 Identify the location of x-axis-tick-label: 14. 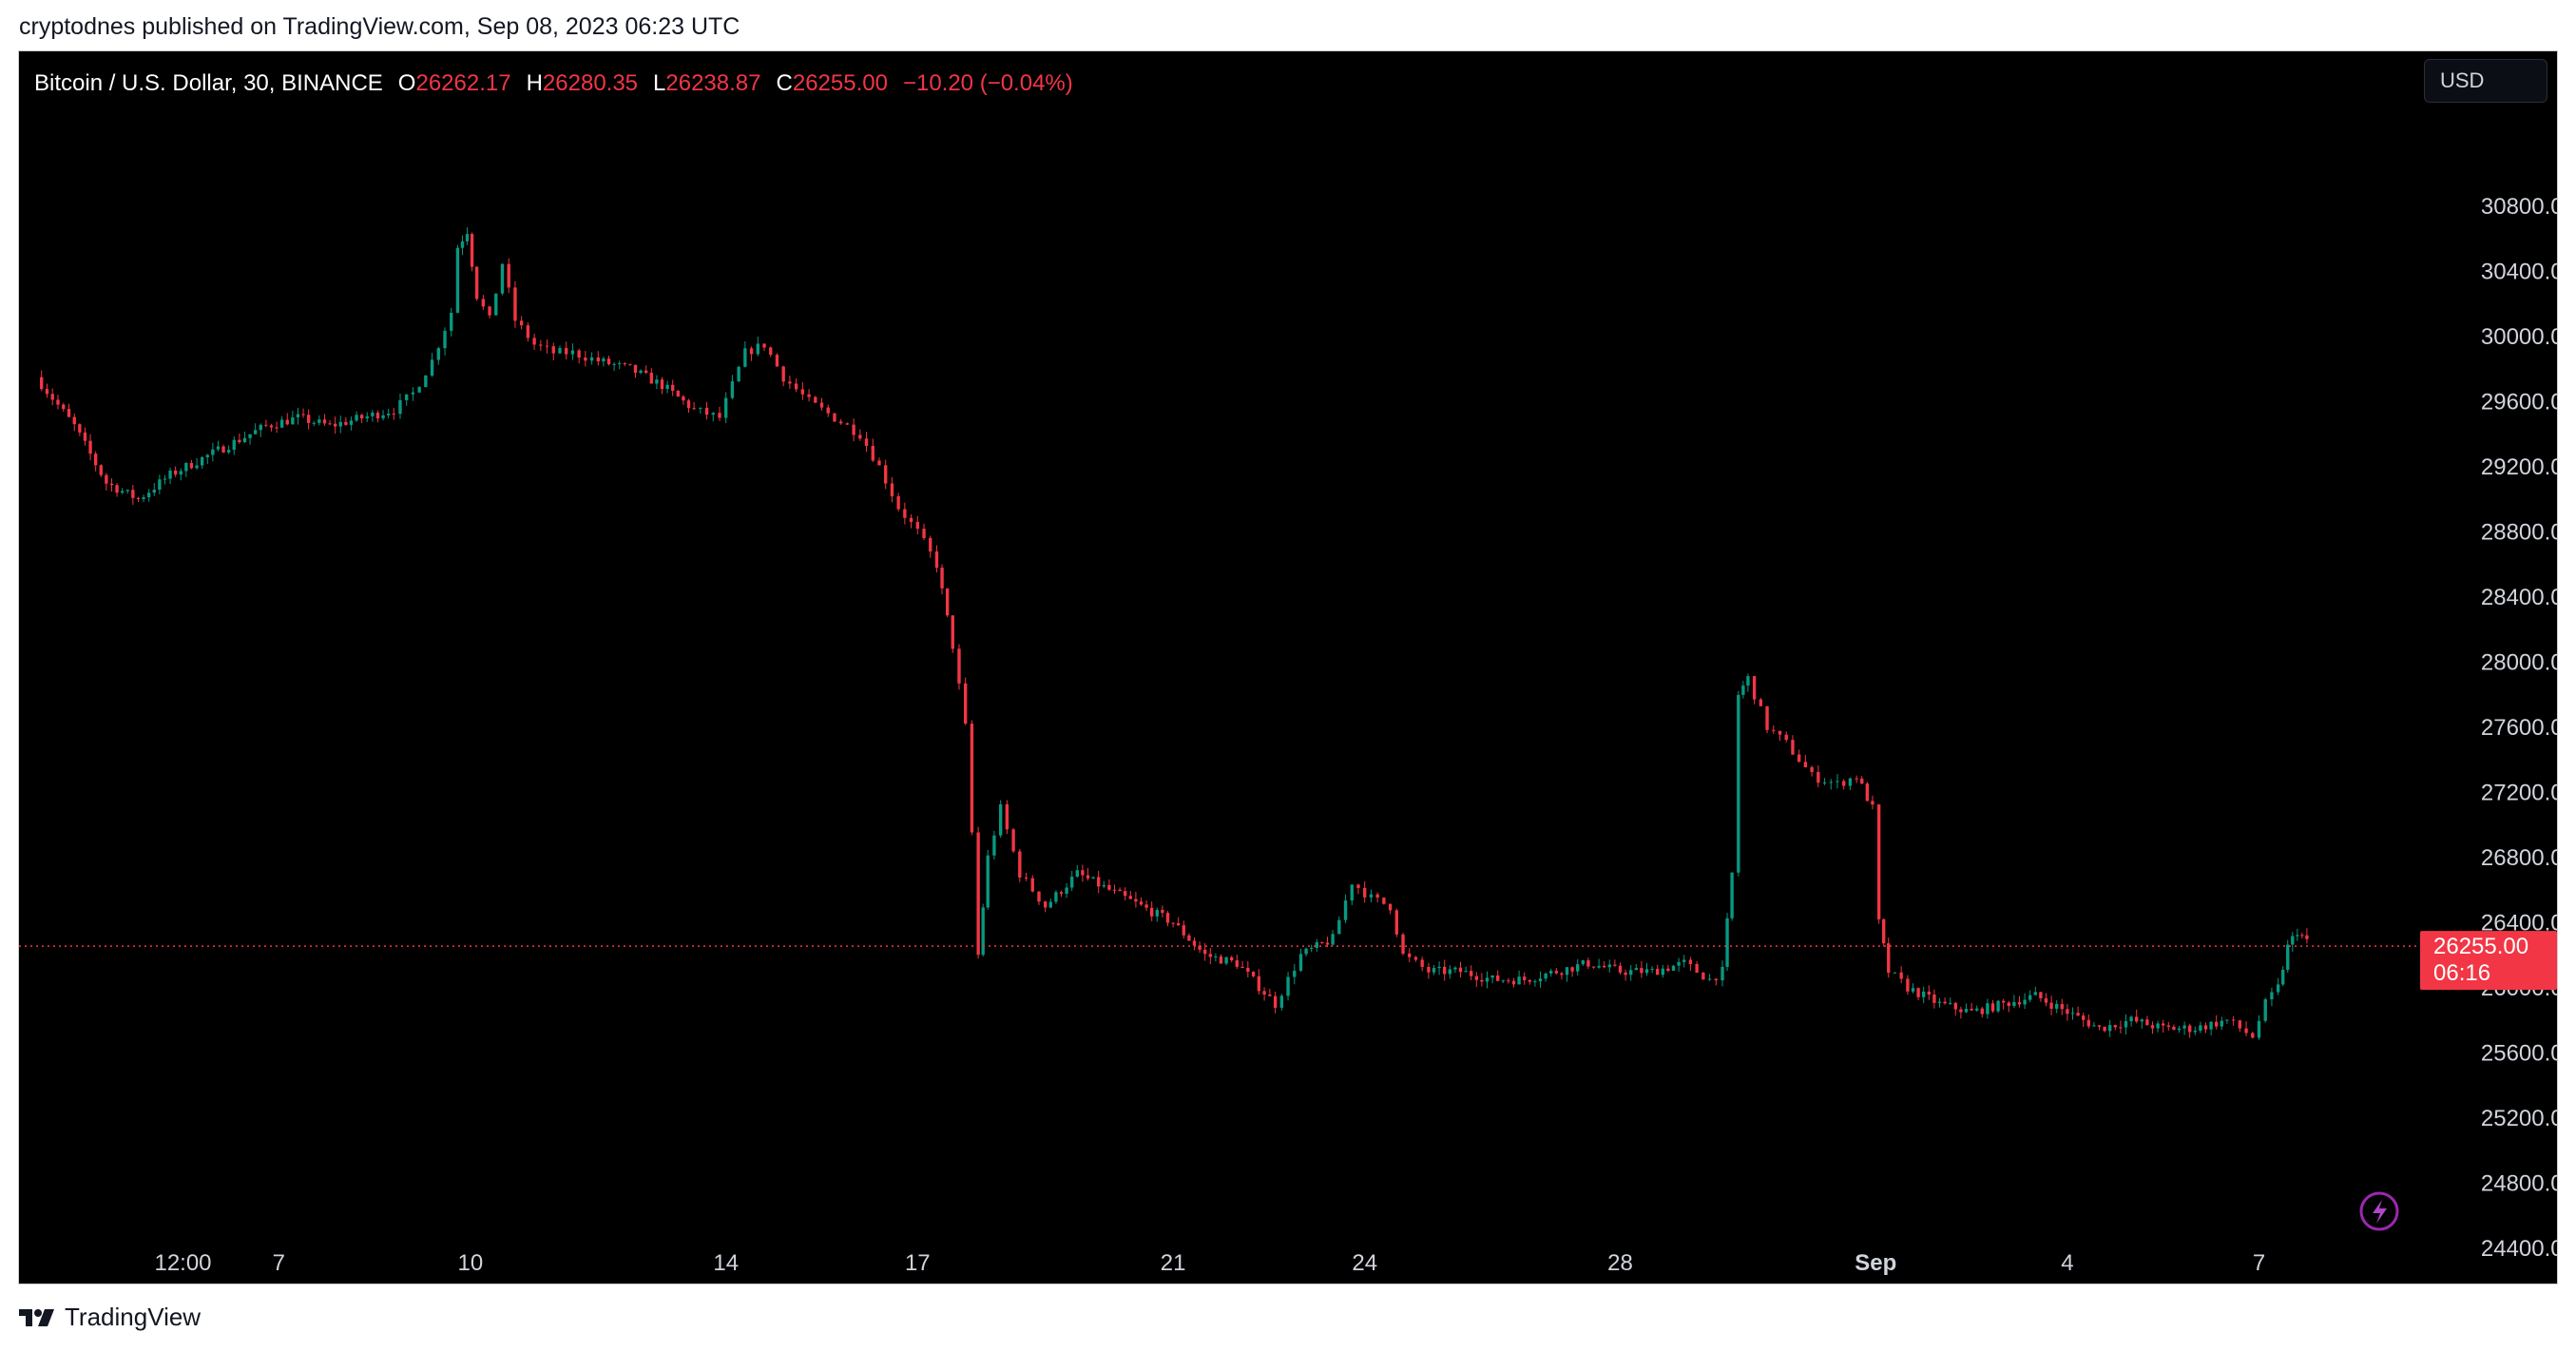
(726, 1263).